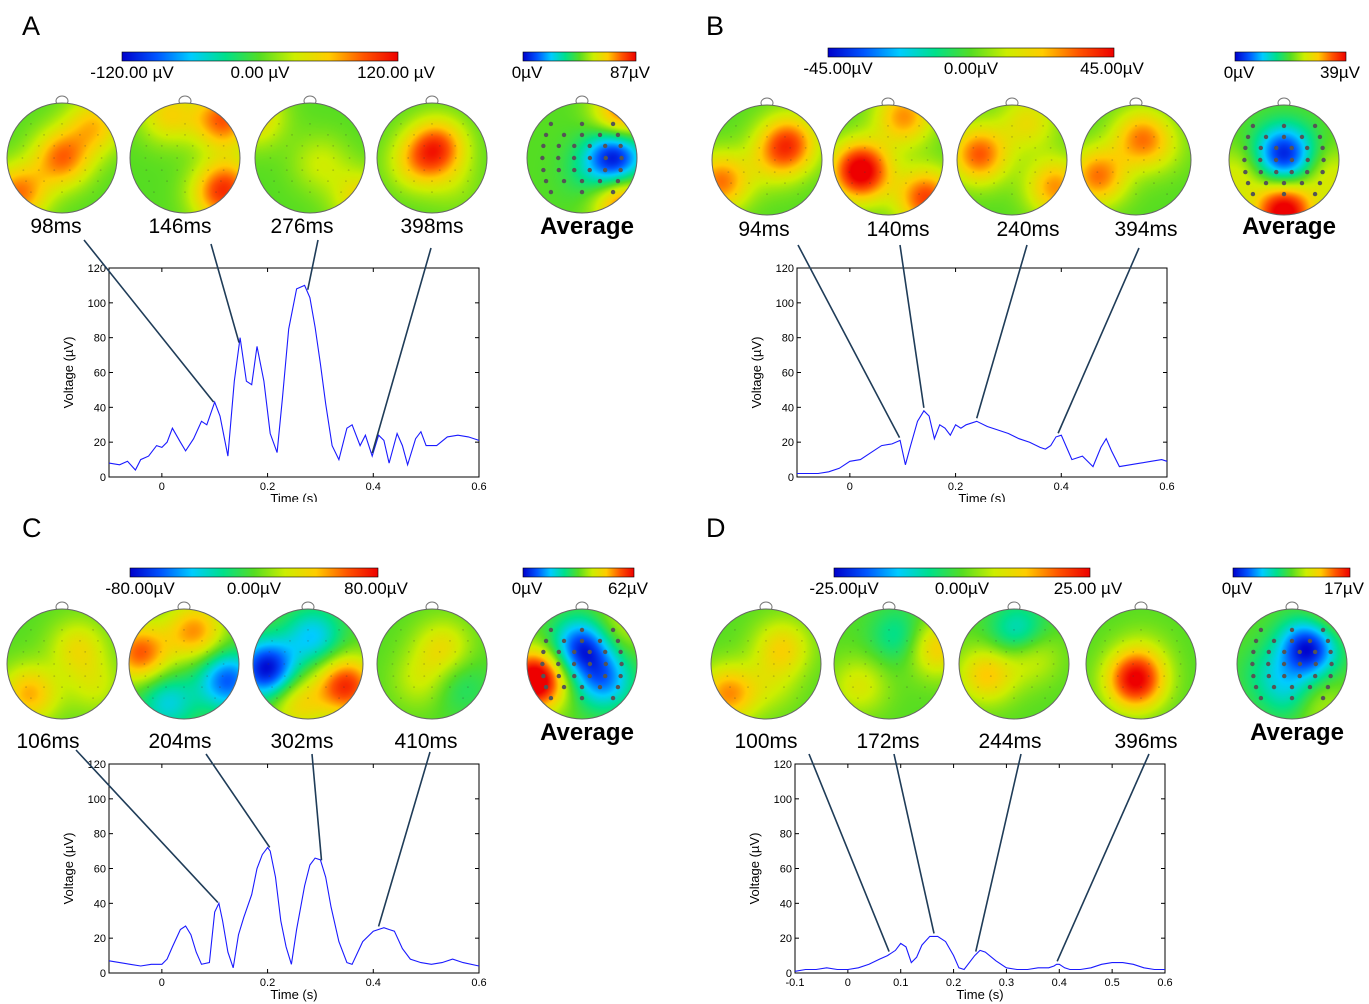 The height and width of the screenshot is (1004, 1369). Describe the element at coordinates (1145, 229) in the screenshot. I see `latency-label: 394ms` at that location.